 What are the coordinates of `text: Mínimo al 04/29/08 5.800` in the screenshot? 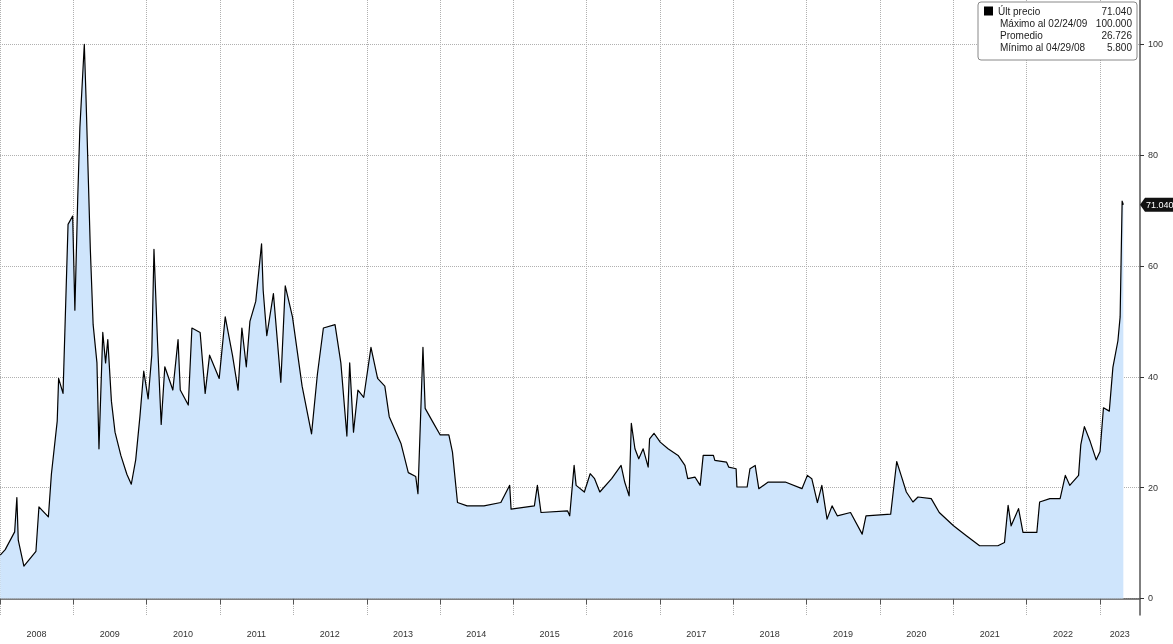 It's located at (1066, 47).